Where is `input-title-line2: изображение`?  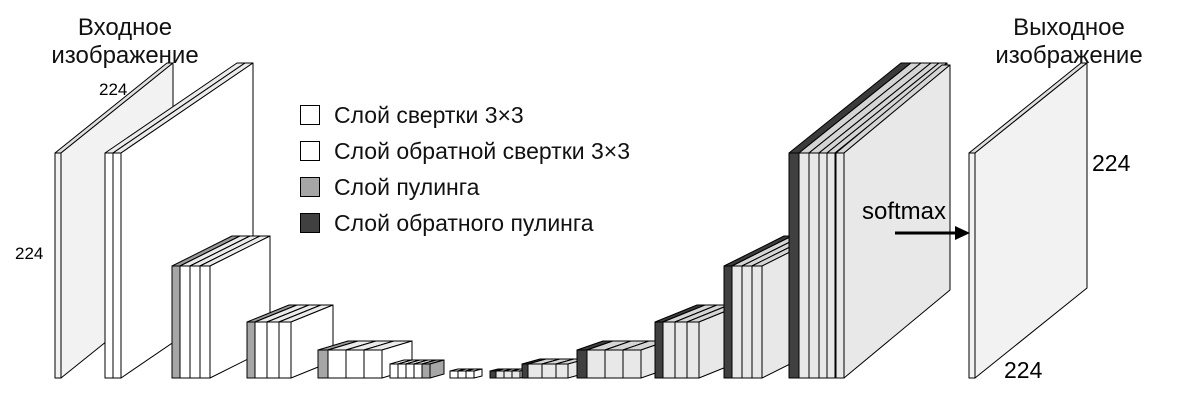
input-title-line2: изображение is located at coordinates (125, 55).